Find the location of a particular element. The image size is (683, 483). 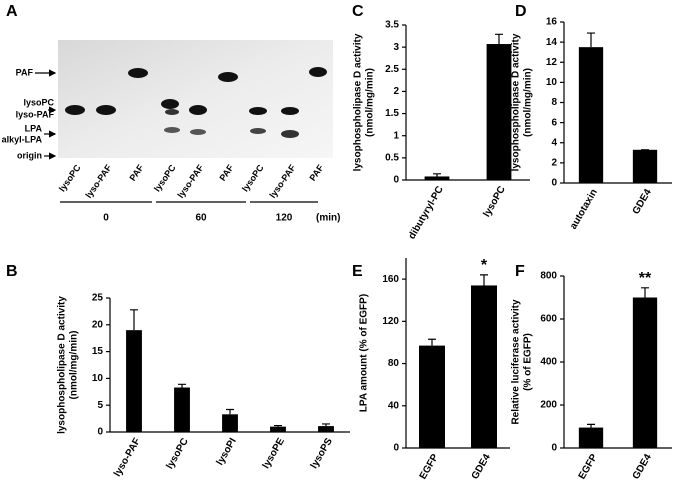

band-label: LPA is located at coordinates (34, 128).